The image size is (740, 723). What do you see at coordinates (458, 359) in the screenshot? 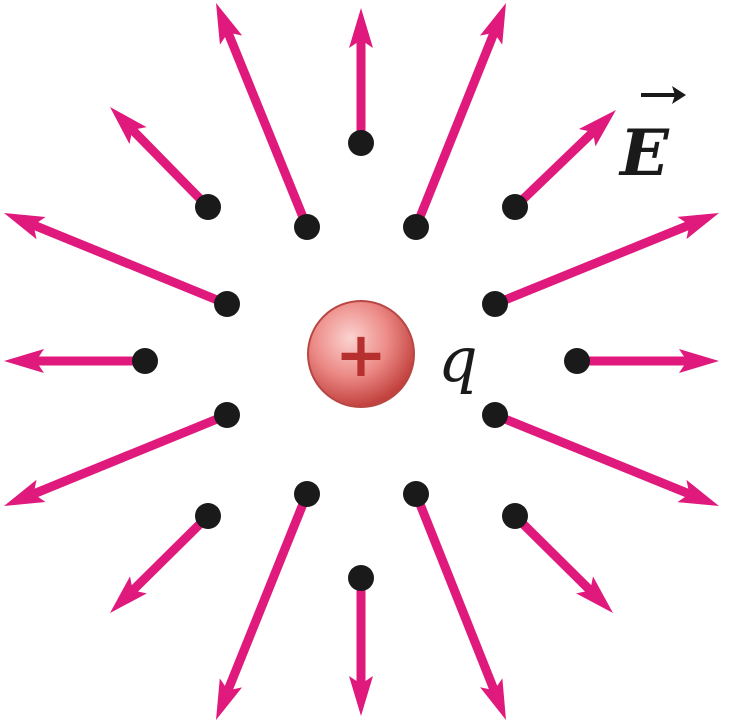
I see `charge-label: q` at bounding box center [458, 359].